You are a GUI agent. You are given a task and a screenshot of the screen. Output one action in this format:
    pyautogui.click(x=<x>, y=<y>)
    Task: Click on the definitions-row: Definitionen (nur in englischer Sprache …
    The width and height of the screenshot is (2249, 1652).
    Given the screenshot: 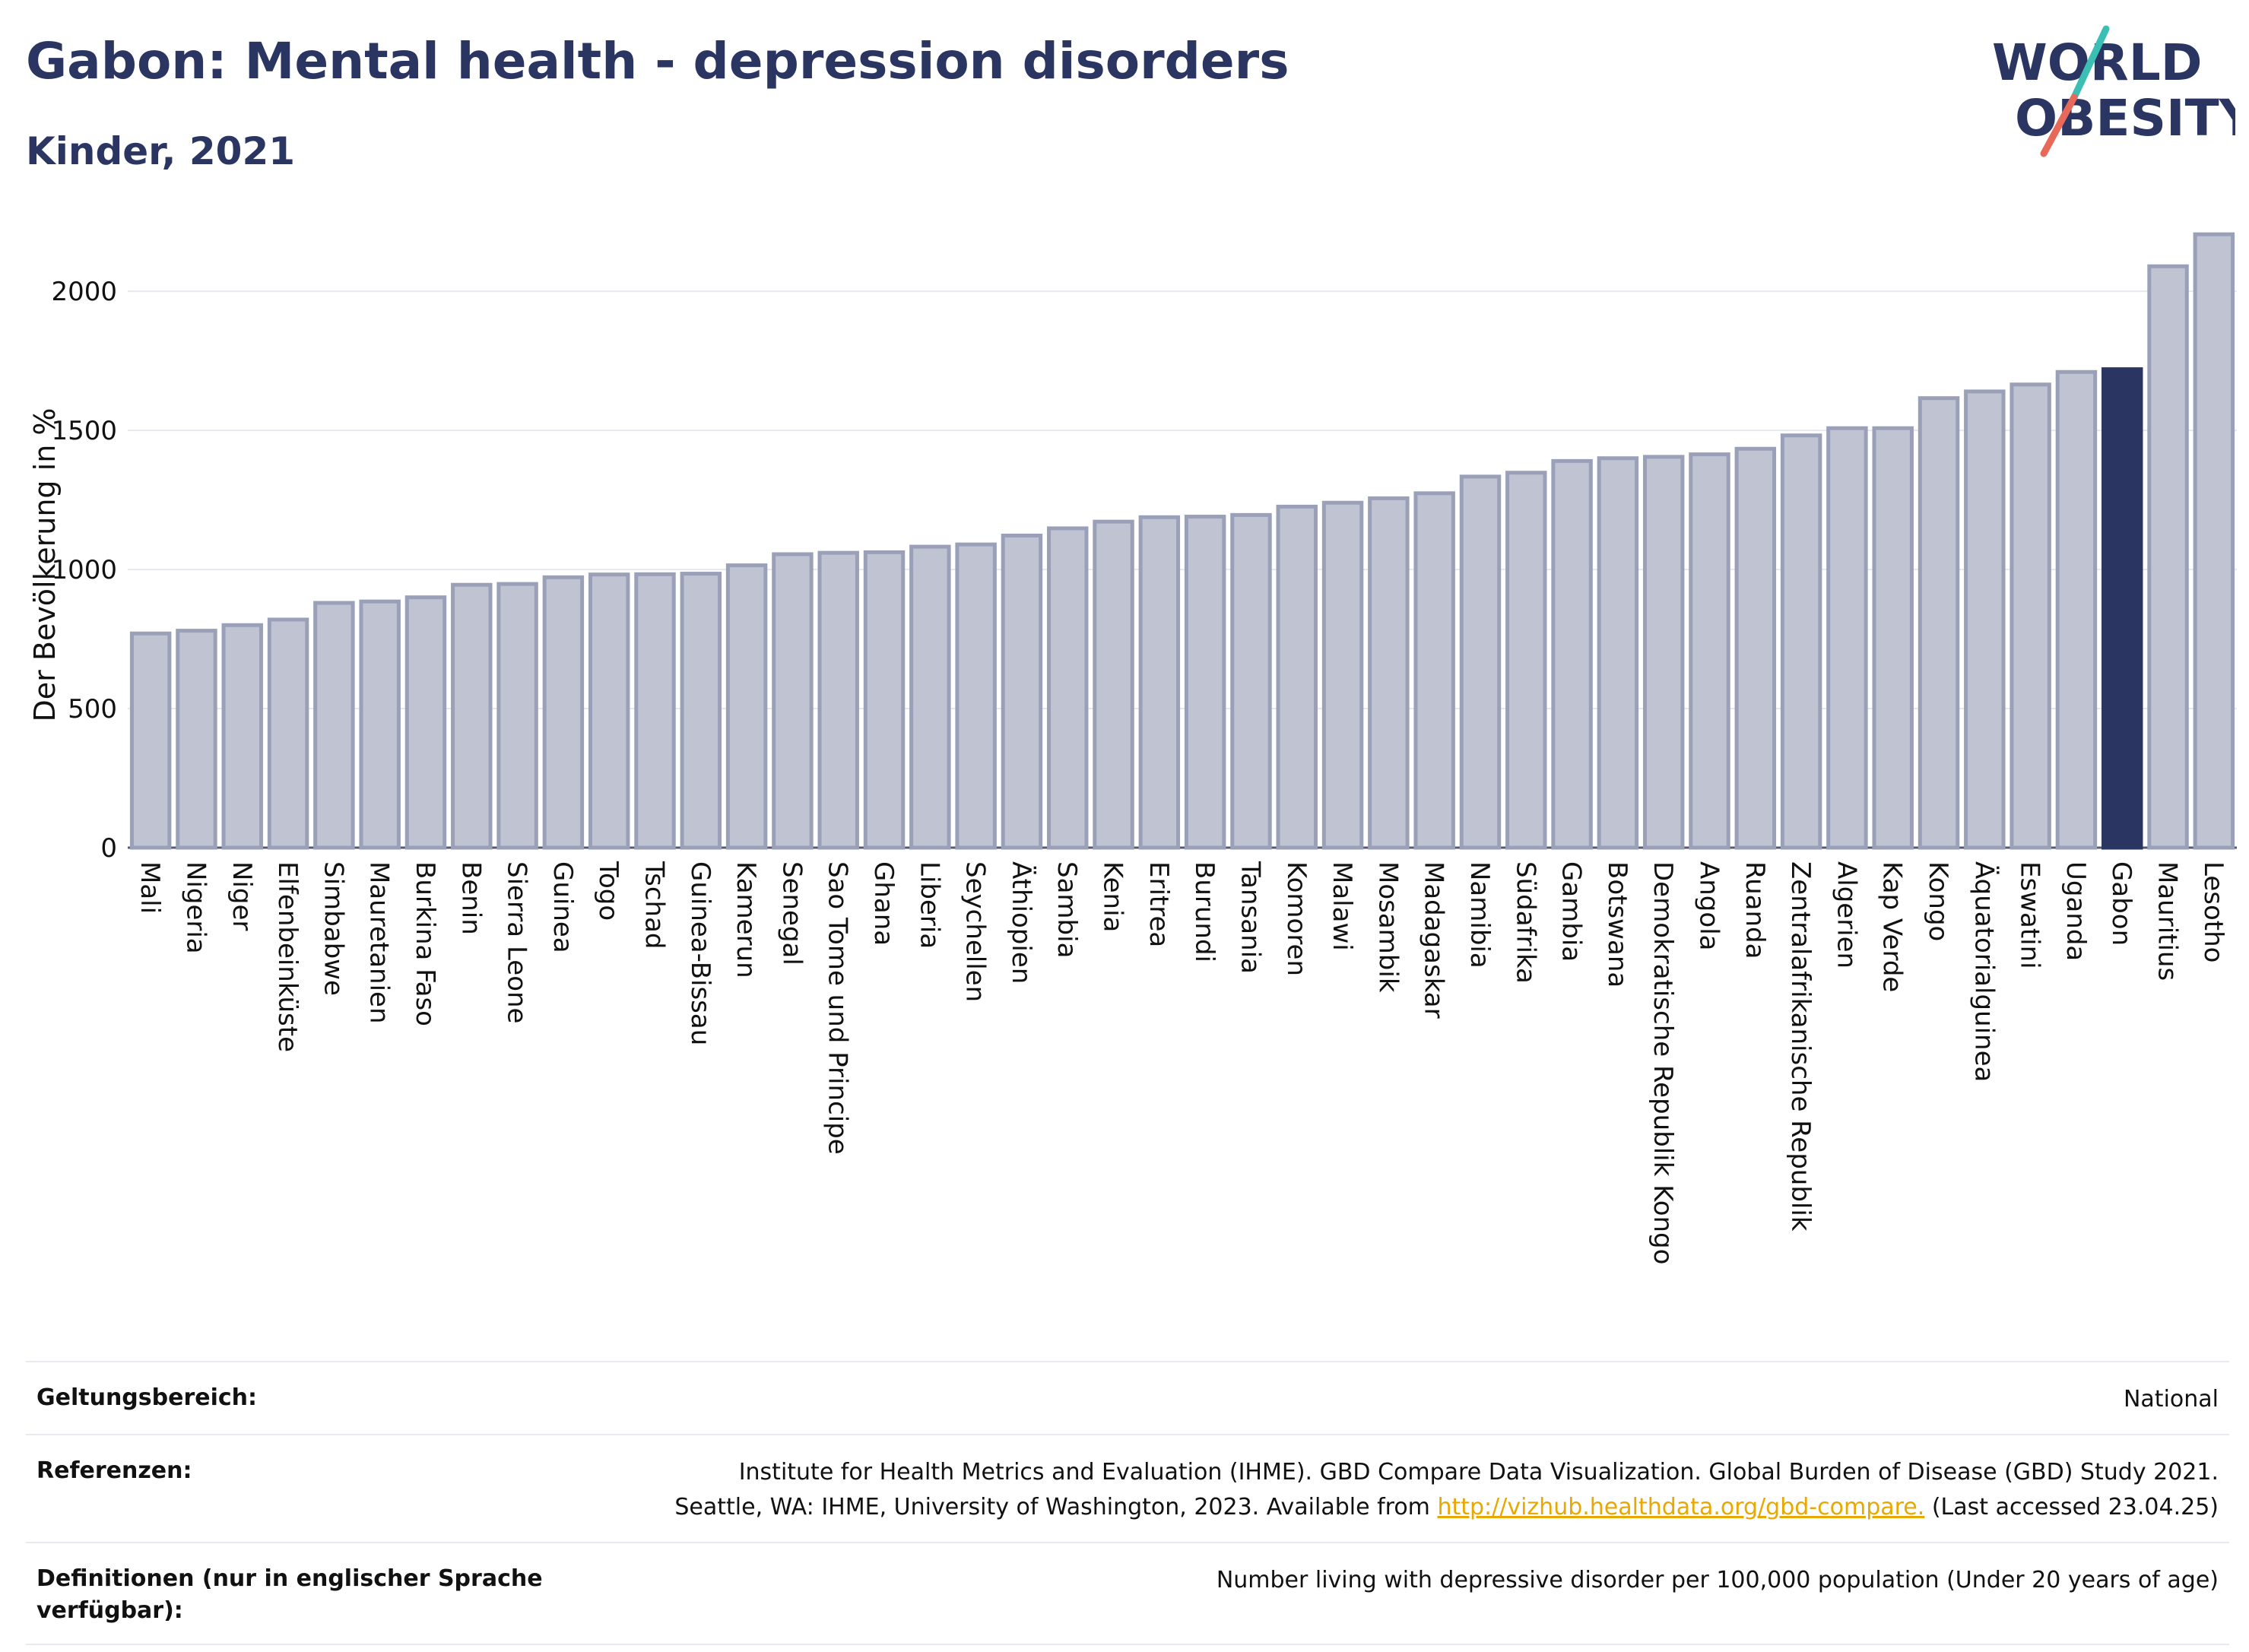 What is the action you would take?
    pyautogui.click(x=1127, y=1593)
    